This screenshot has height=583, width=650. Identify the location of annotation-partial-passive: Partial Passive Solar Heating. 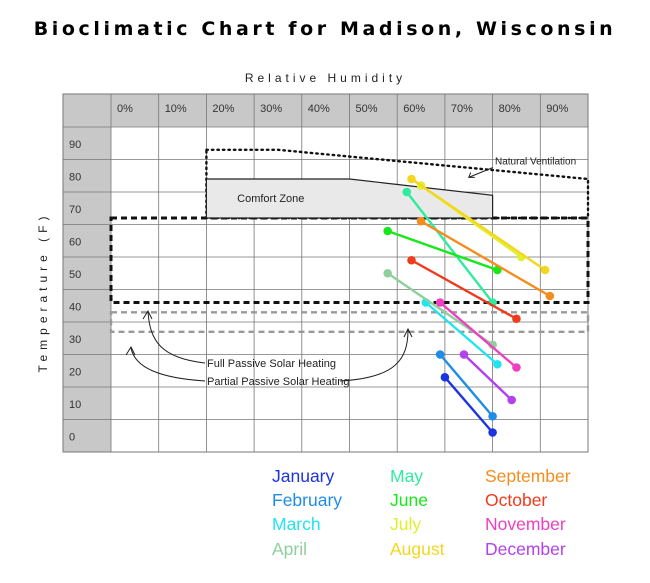
(278, 382).